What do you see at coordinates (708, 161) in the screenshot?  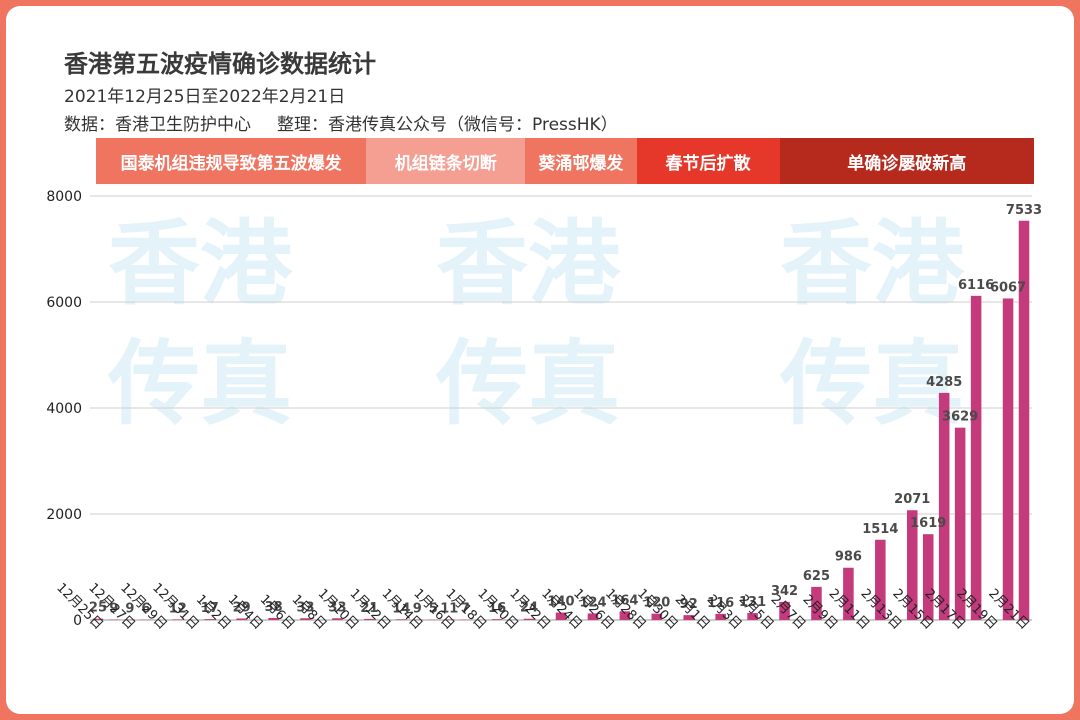 I see `phase-4: 春节后扩散` at bounding box center [708, 161].